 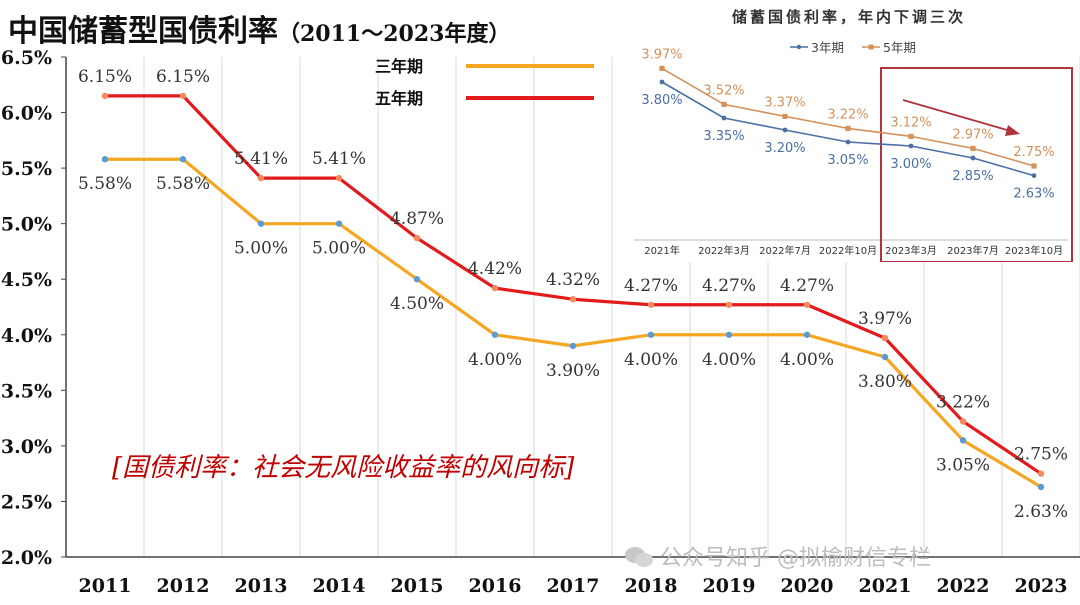 I want to click on x-tick-label: 2018, so click(x=651, y=586).